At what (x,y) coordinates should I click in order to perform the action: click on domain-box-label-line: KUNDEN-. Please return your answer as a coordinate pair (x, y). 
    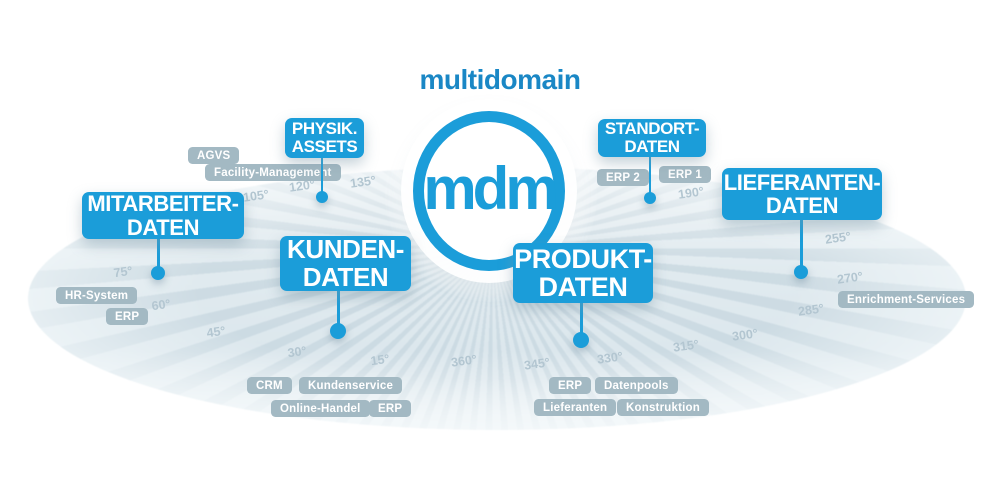
    Looking at the image, I should click on (345, 249).